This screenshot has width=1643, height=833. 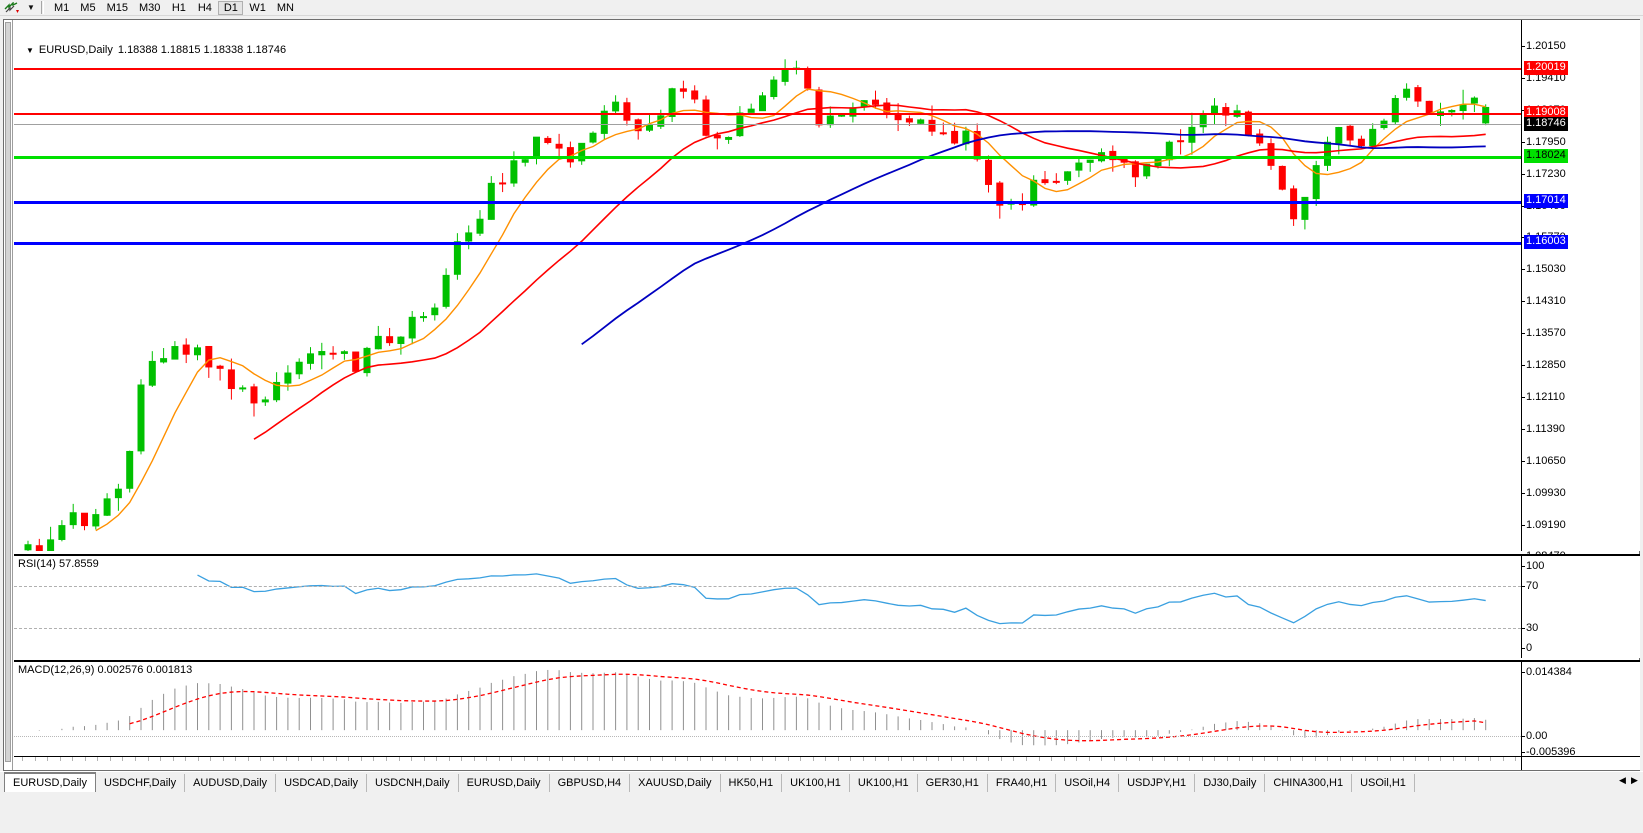 I want to click on timeframe-button-m5: M5, so click(x=88, y=7).